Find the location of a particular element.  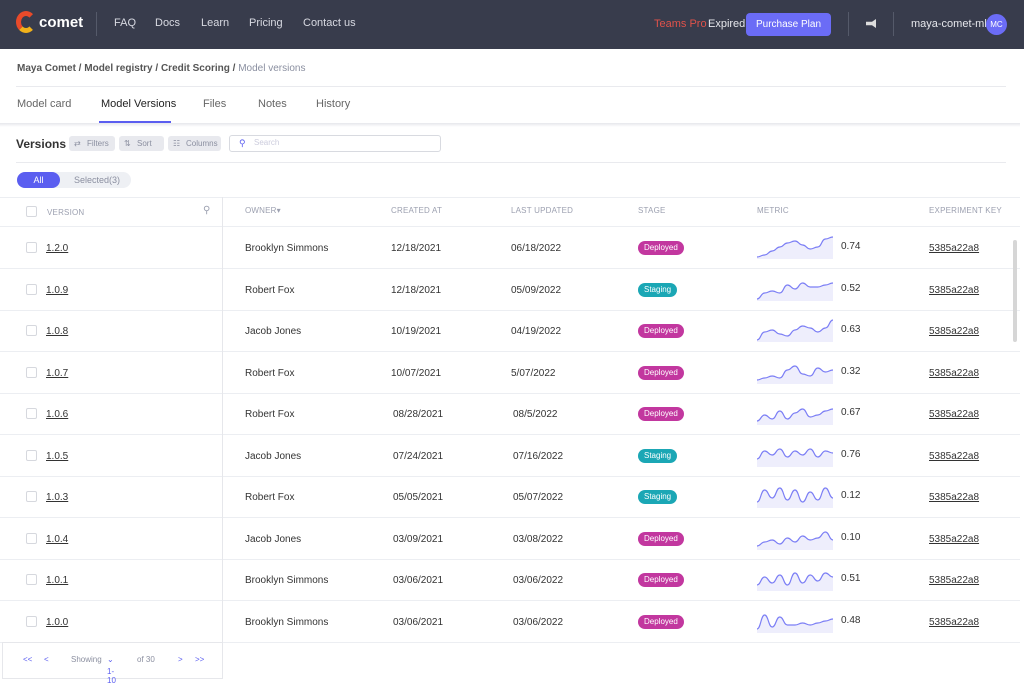

breadcrumb-model: Credit Scoring is located at coordinates (195, 68).